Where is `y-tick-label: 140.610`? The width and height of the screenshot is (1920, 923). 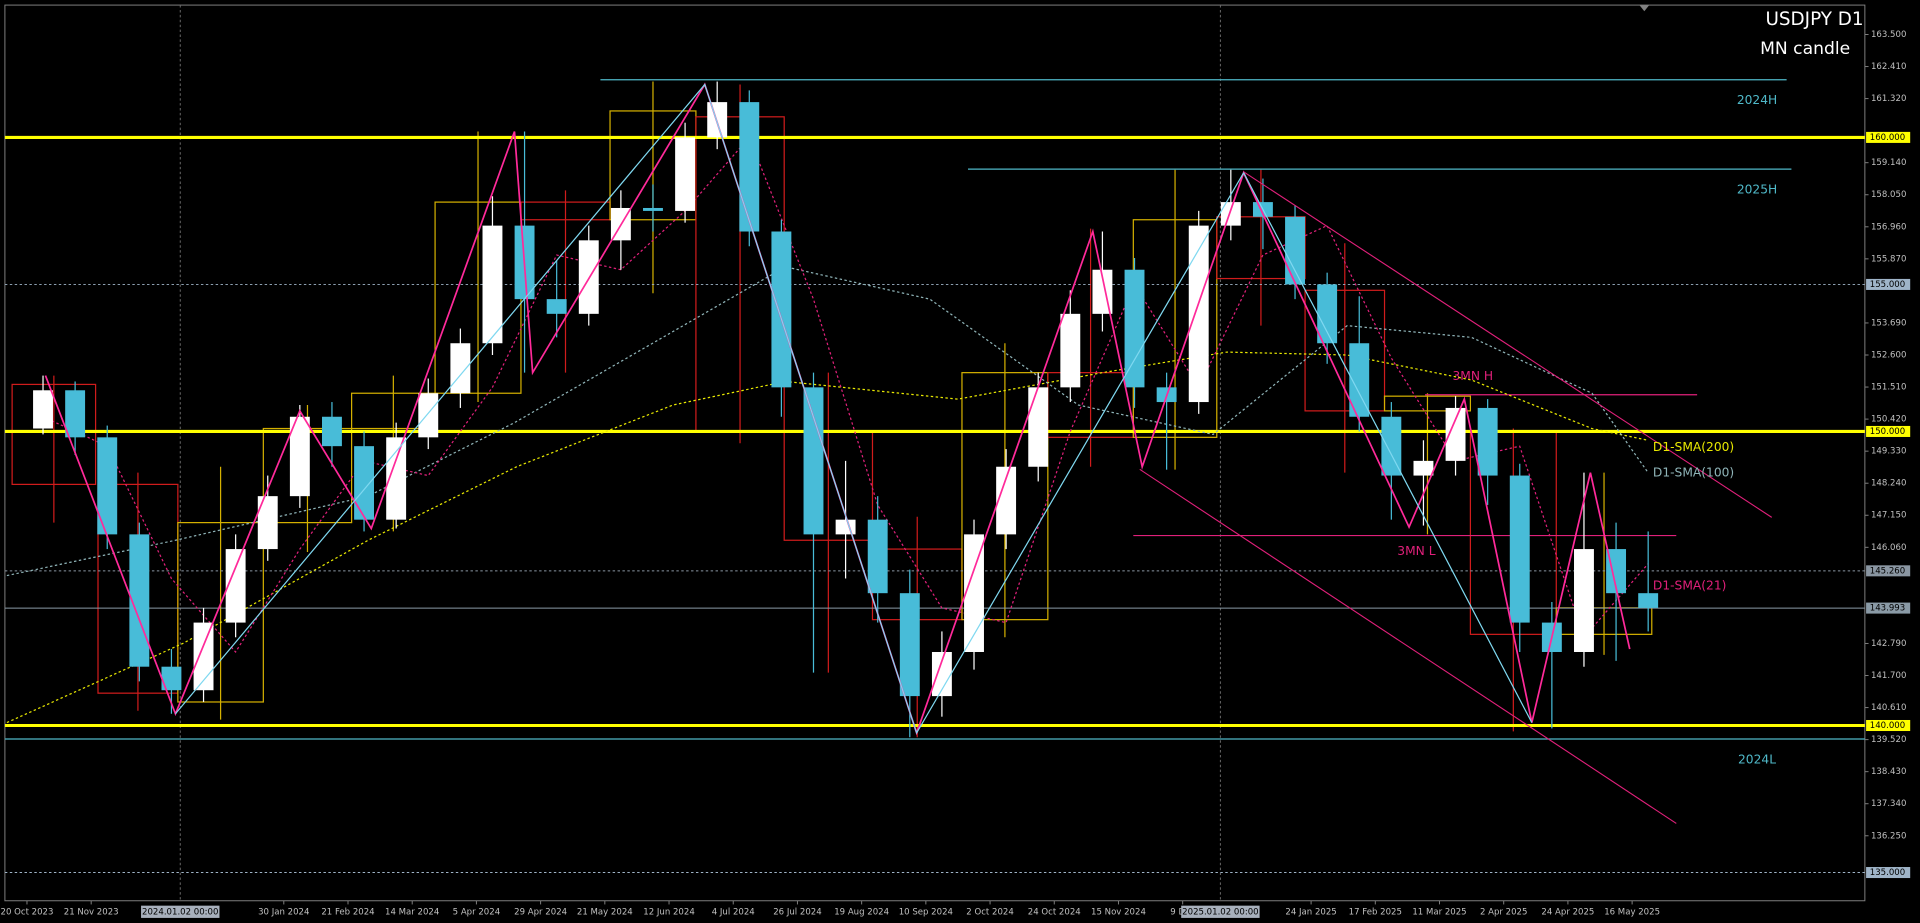 y-tick-label: 140.610 is located at coordinates (1888, 708).